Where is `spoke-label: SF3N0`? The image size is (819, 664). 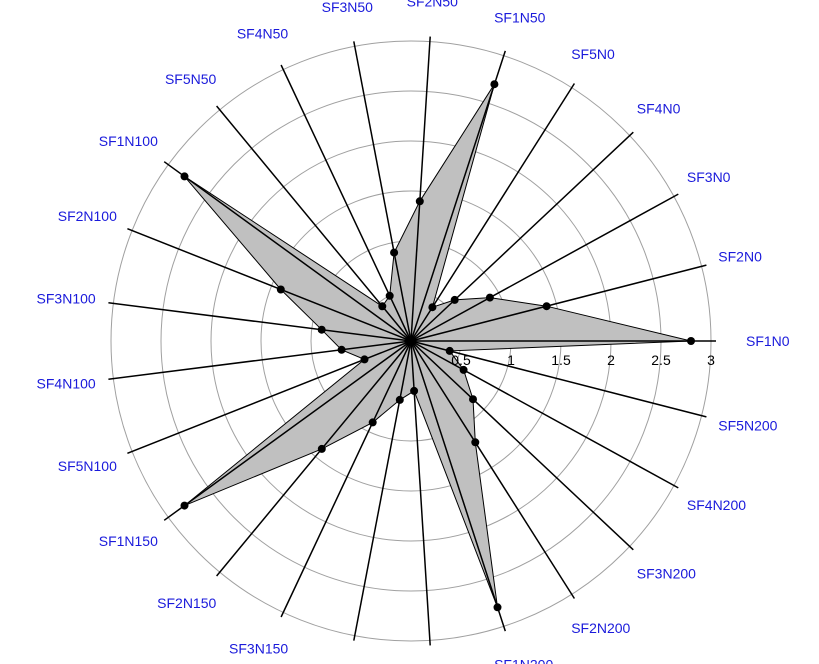 spoke-label: SF3N0 is located at coordinates (709, 177).